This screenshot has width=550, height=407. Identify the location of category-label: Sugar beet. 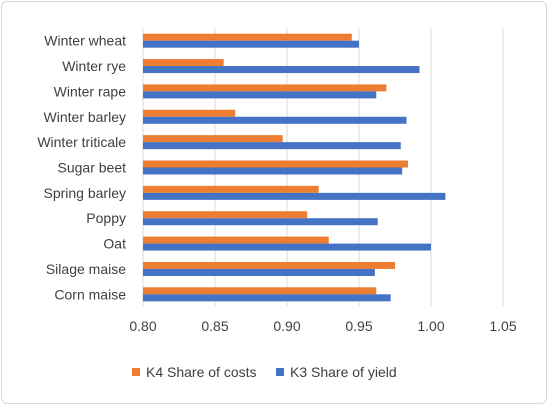
(92, 168).